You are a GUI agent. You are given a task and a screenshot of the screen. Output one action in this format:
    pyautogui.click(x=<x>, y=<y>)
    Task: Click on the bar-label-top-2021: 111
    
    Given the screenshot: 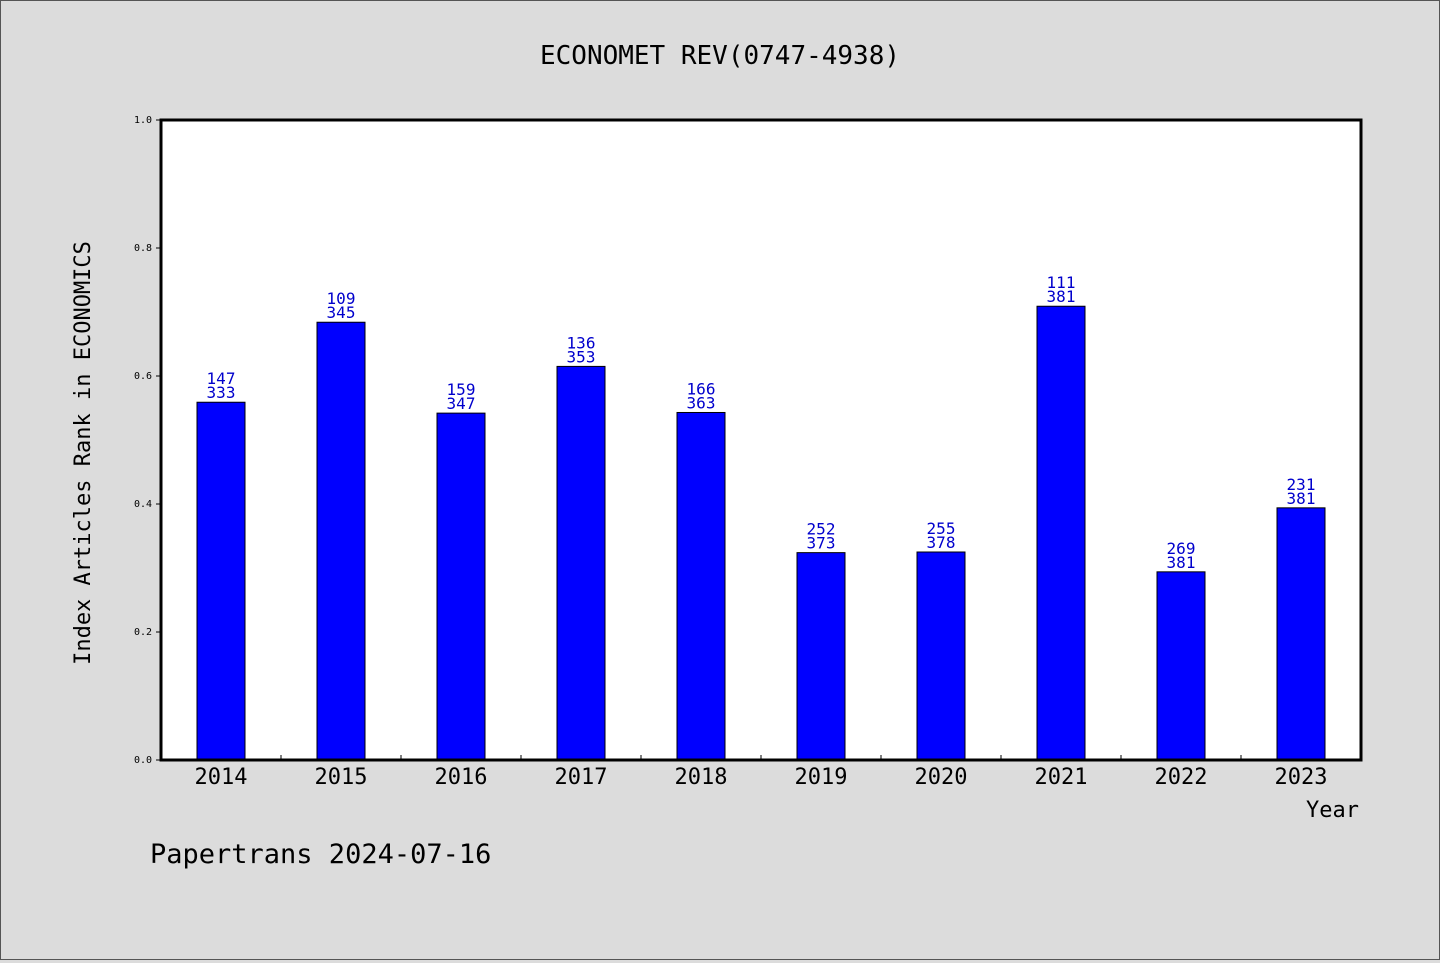 What is the action you would take?
    pyautogui.click(x=1061, y=282)
    